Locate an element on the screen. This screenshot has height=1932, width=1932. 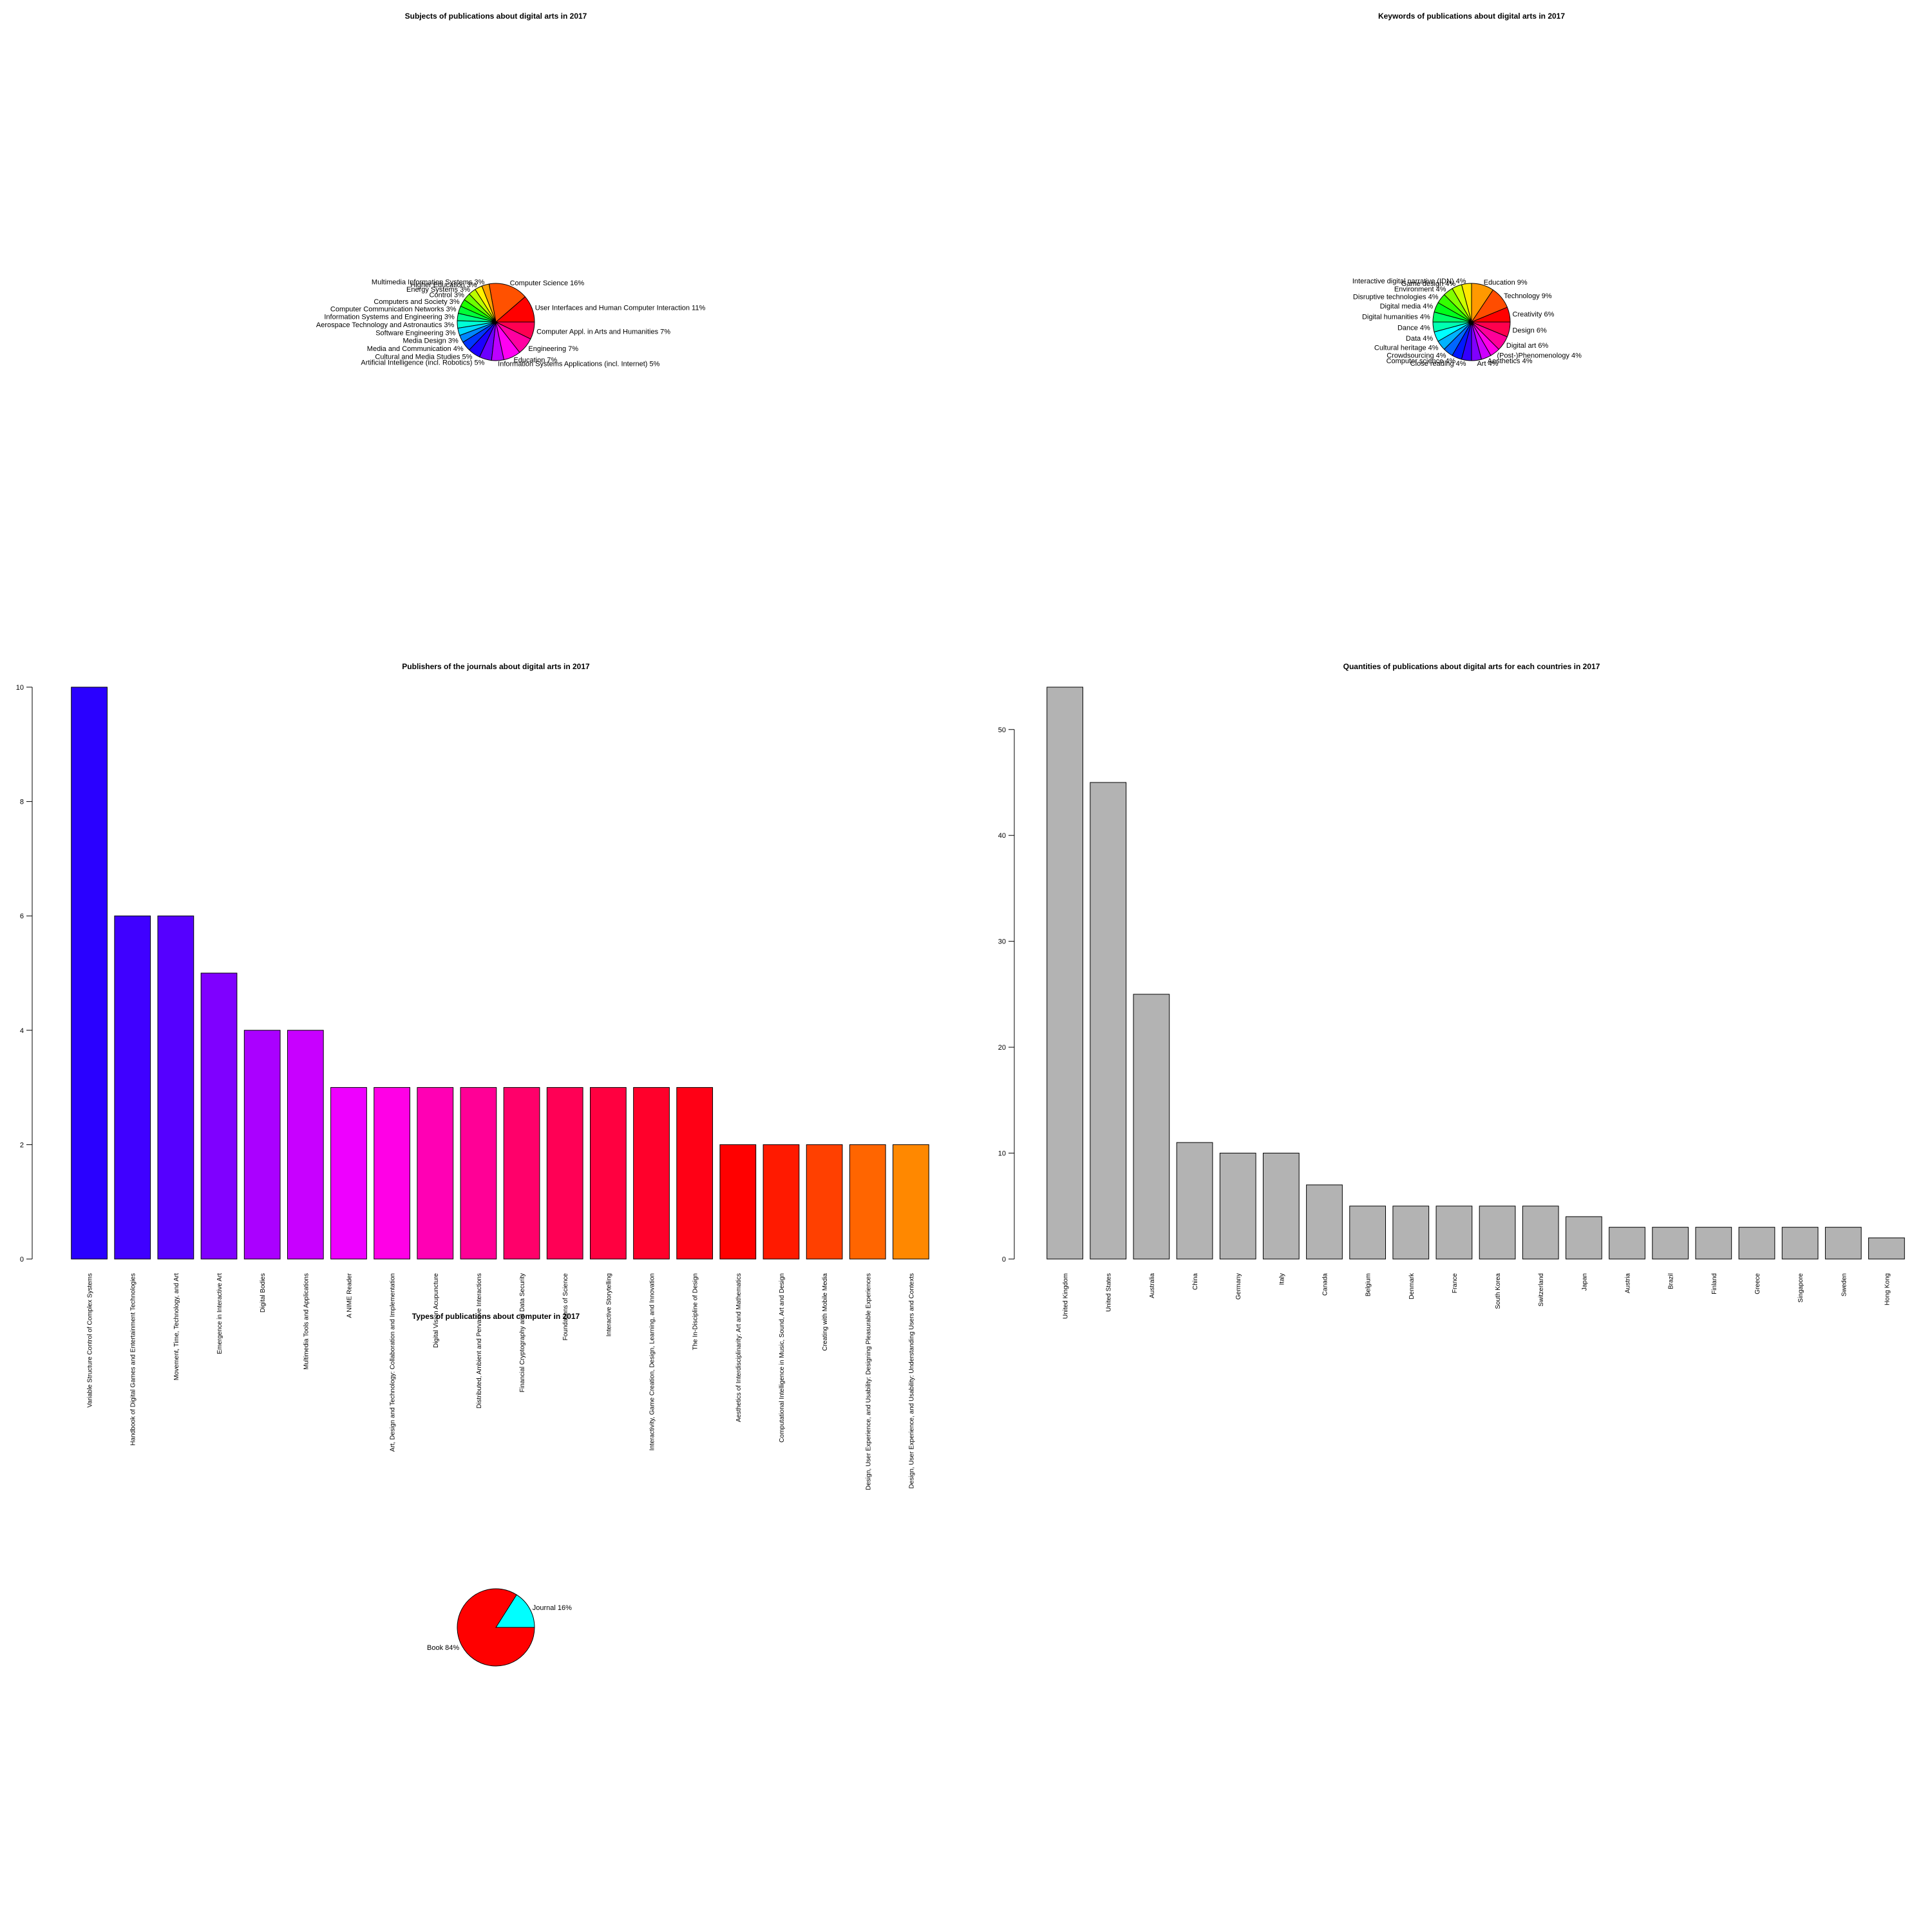
x-tick-label-a-nime-reader: A NIME Reader is located at coordinates (350, 1295).